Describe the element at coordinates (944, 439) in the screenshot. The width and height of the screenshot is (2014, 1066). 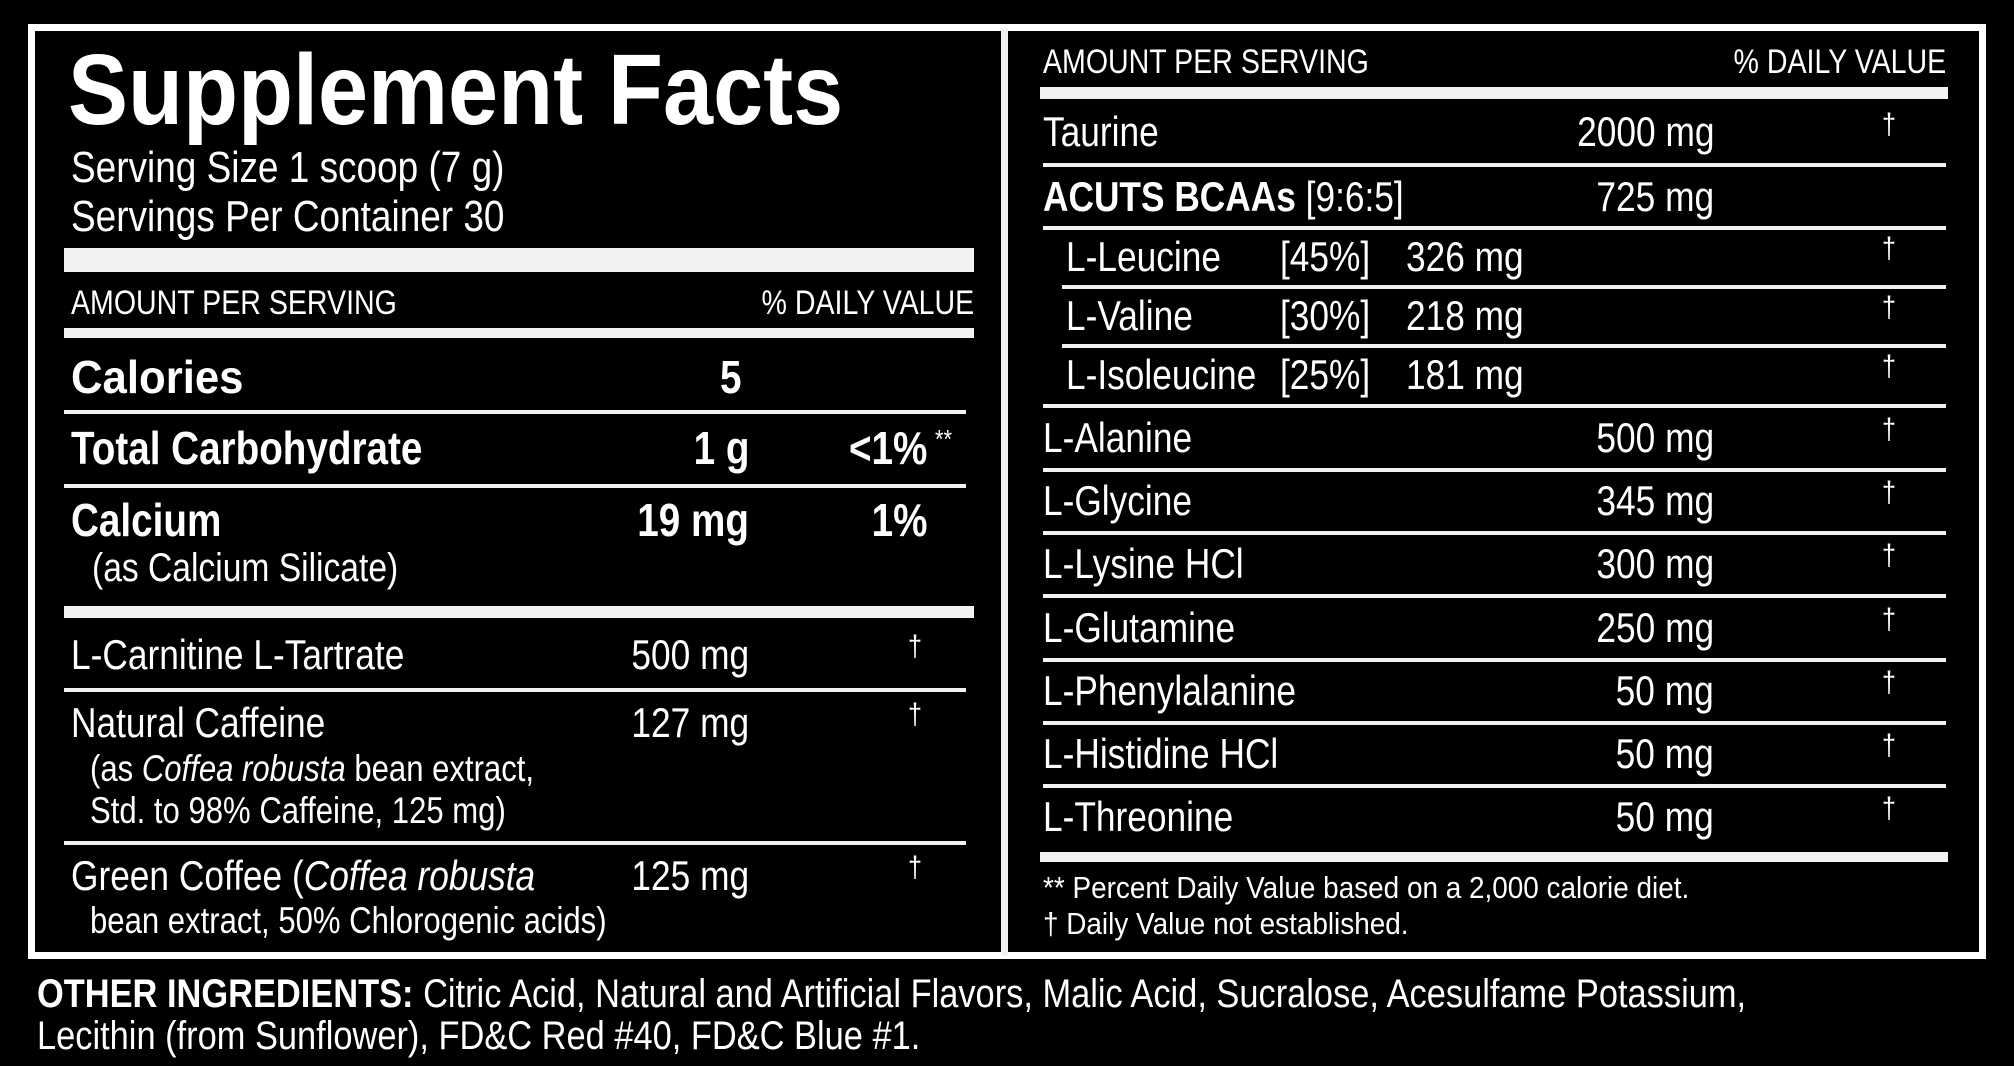
I see `carb-dv-footnote-mark: **` at that location.